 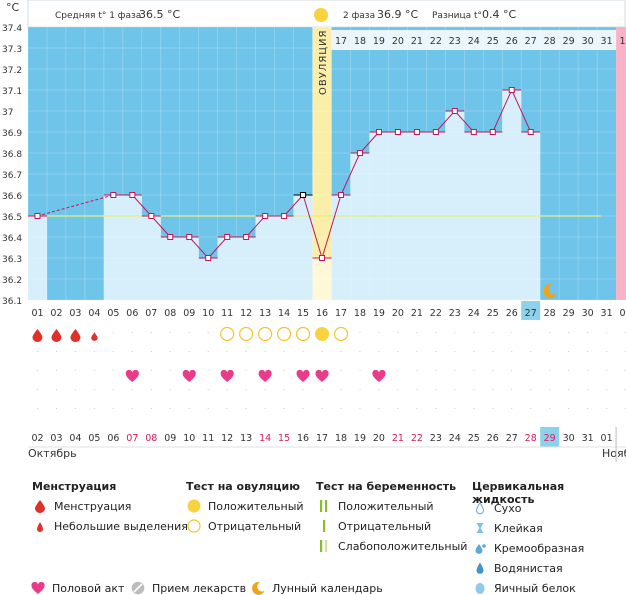 What do you see at coordinates (208, 313) in the screenshot?
I see `x-day-label: 10` at bounding box center [208, 313].